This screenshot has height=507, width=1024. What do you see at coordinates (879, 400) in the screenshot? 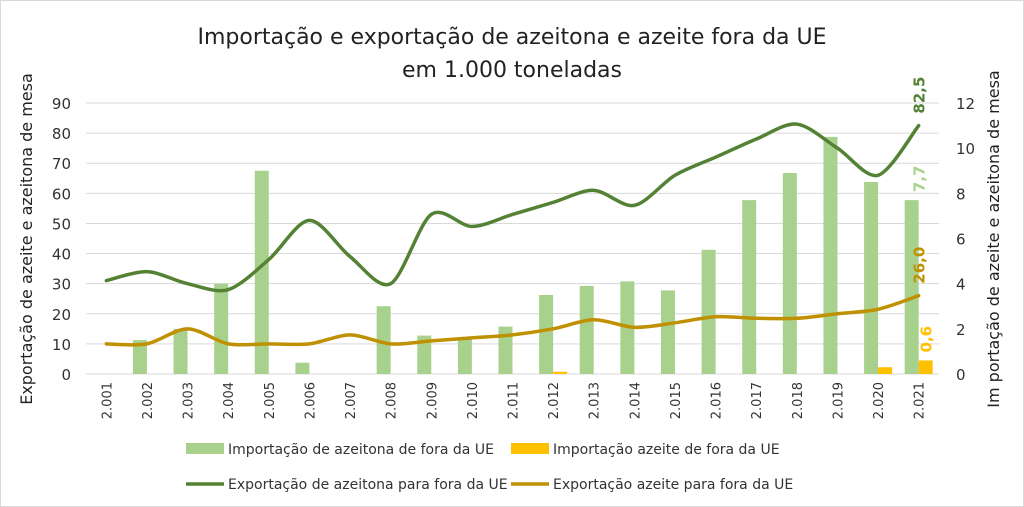
I see `x-tick-label: 2.020` at bounding box center [879, 400].